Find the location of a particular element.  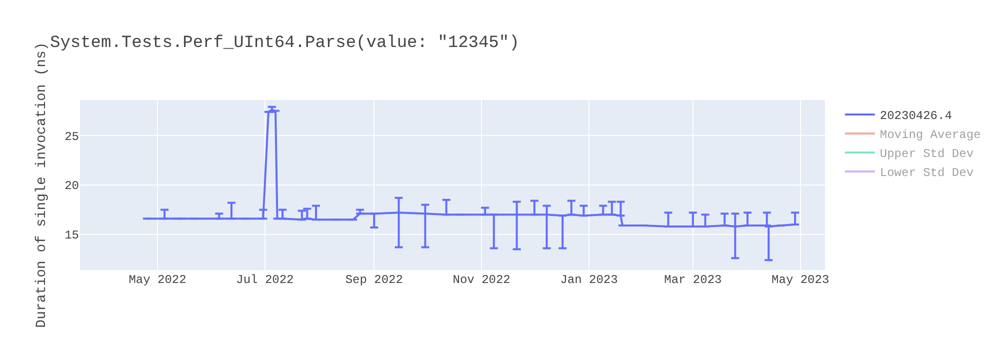

legend-label: Lower Std Dev is located at coordinates (927, 173).